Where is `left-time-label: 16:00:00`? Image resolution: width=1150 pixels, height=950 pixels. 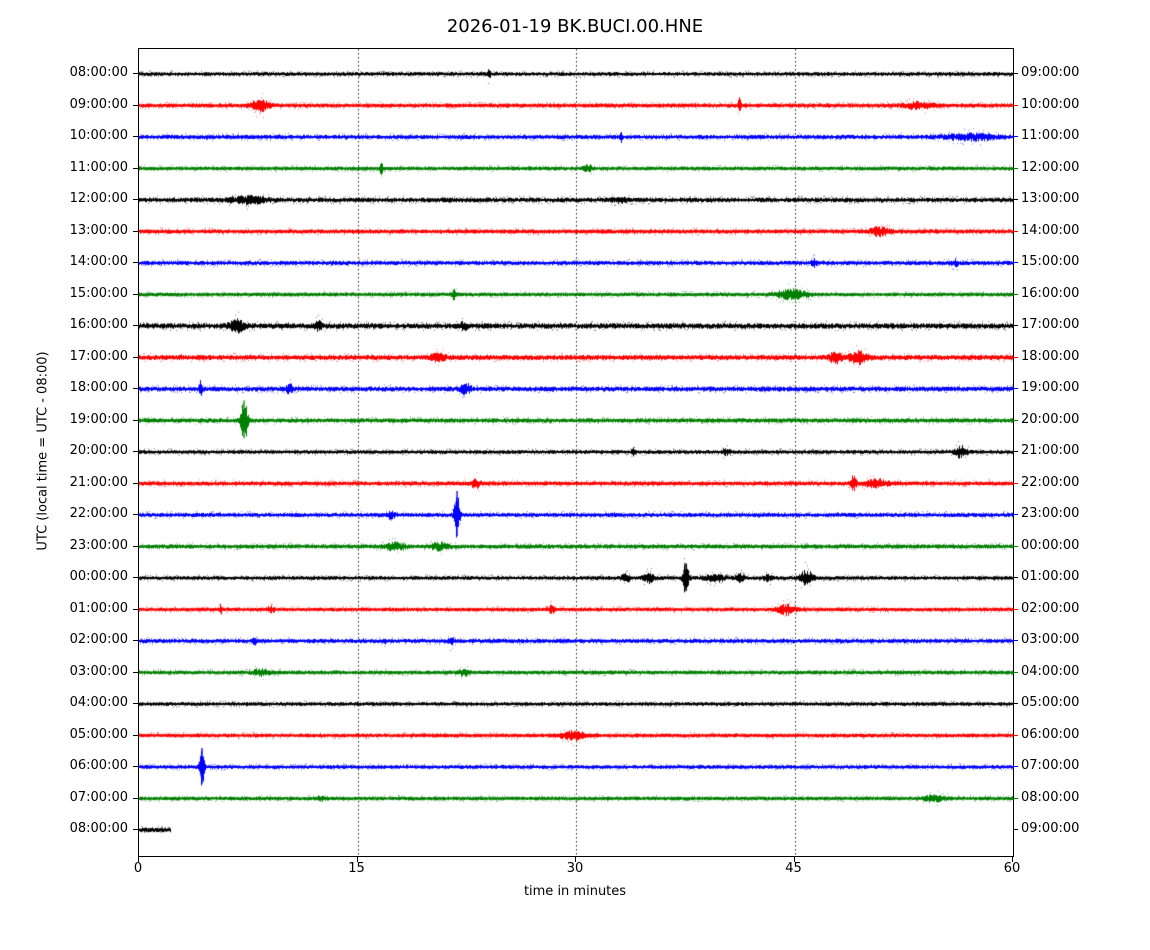 left-time-label: 16:00:00 is located at coordinates (98, 324).